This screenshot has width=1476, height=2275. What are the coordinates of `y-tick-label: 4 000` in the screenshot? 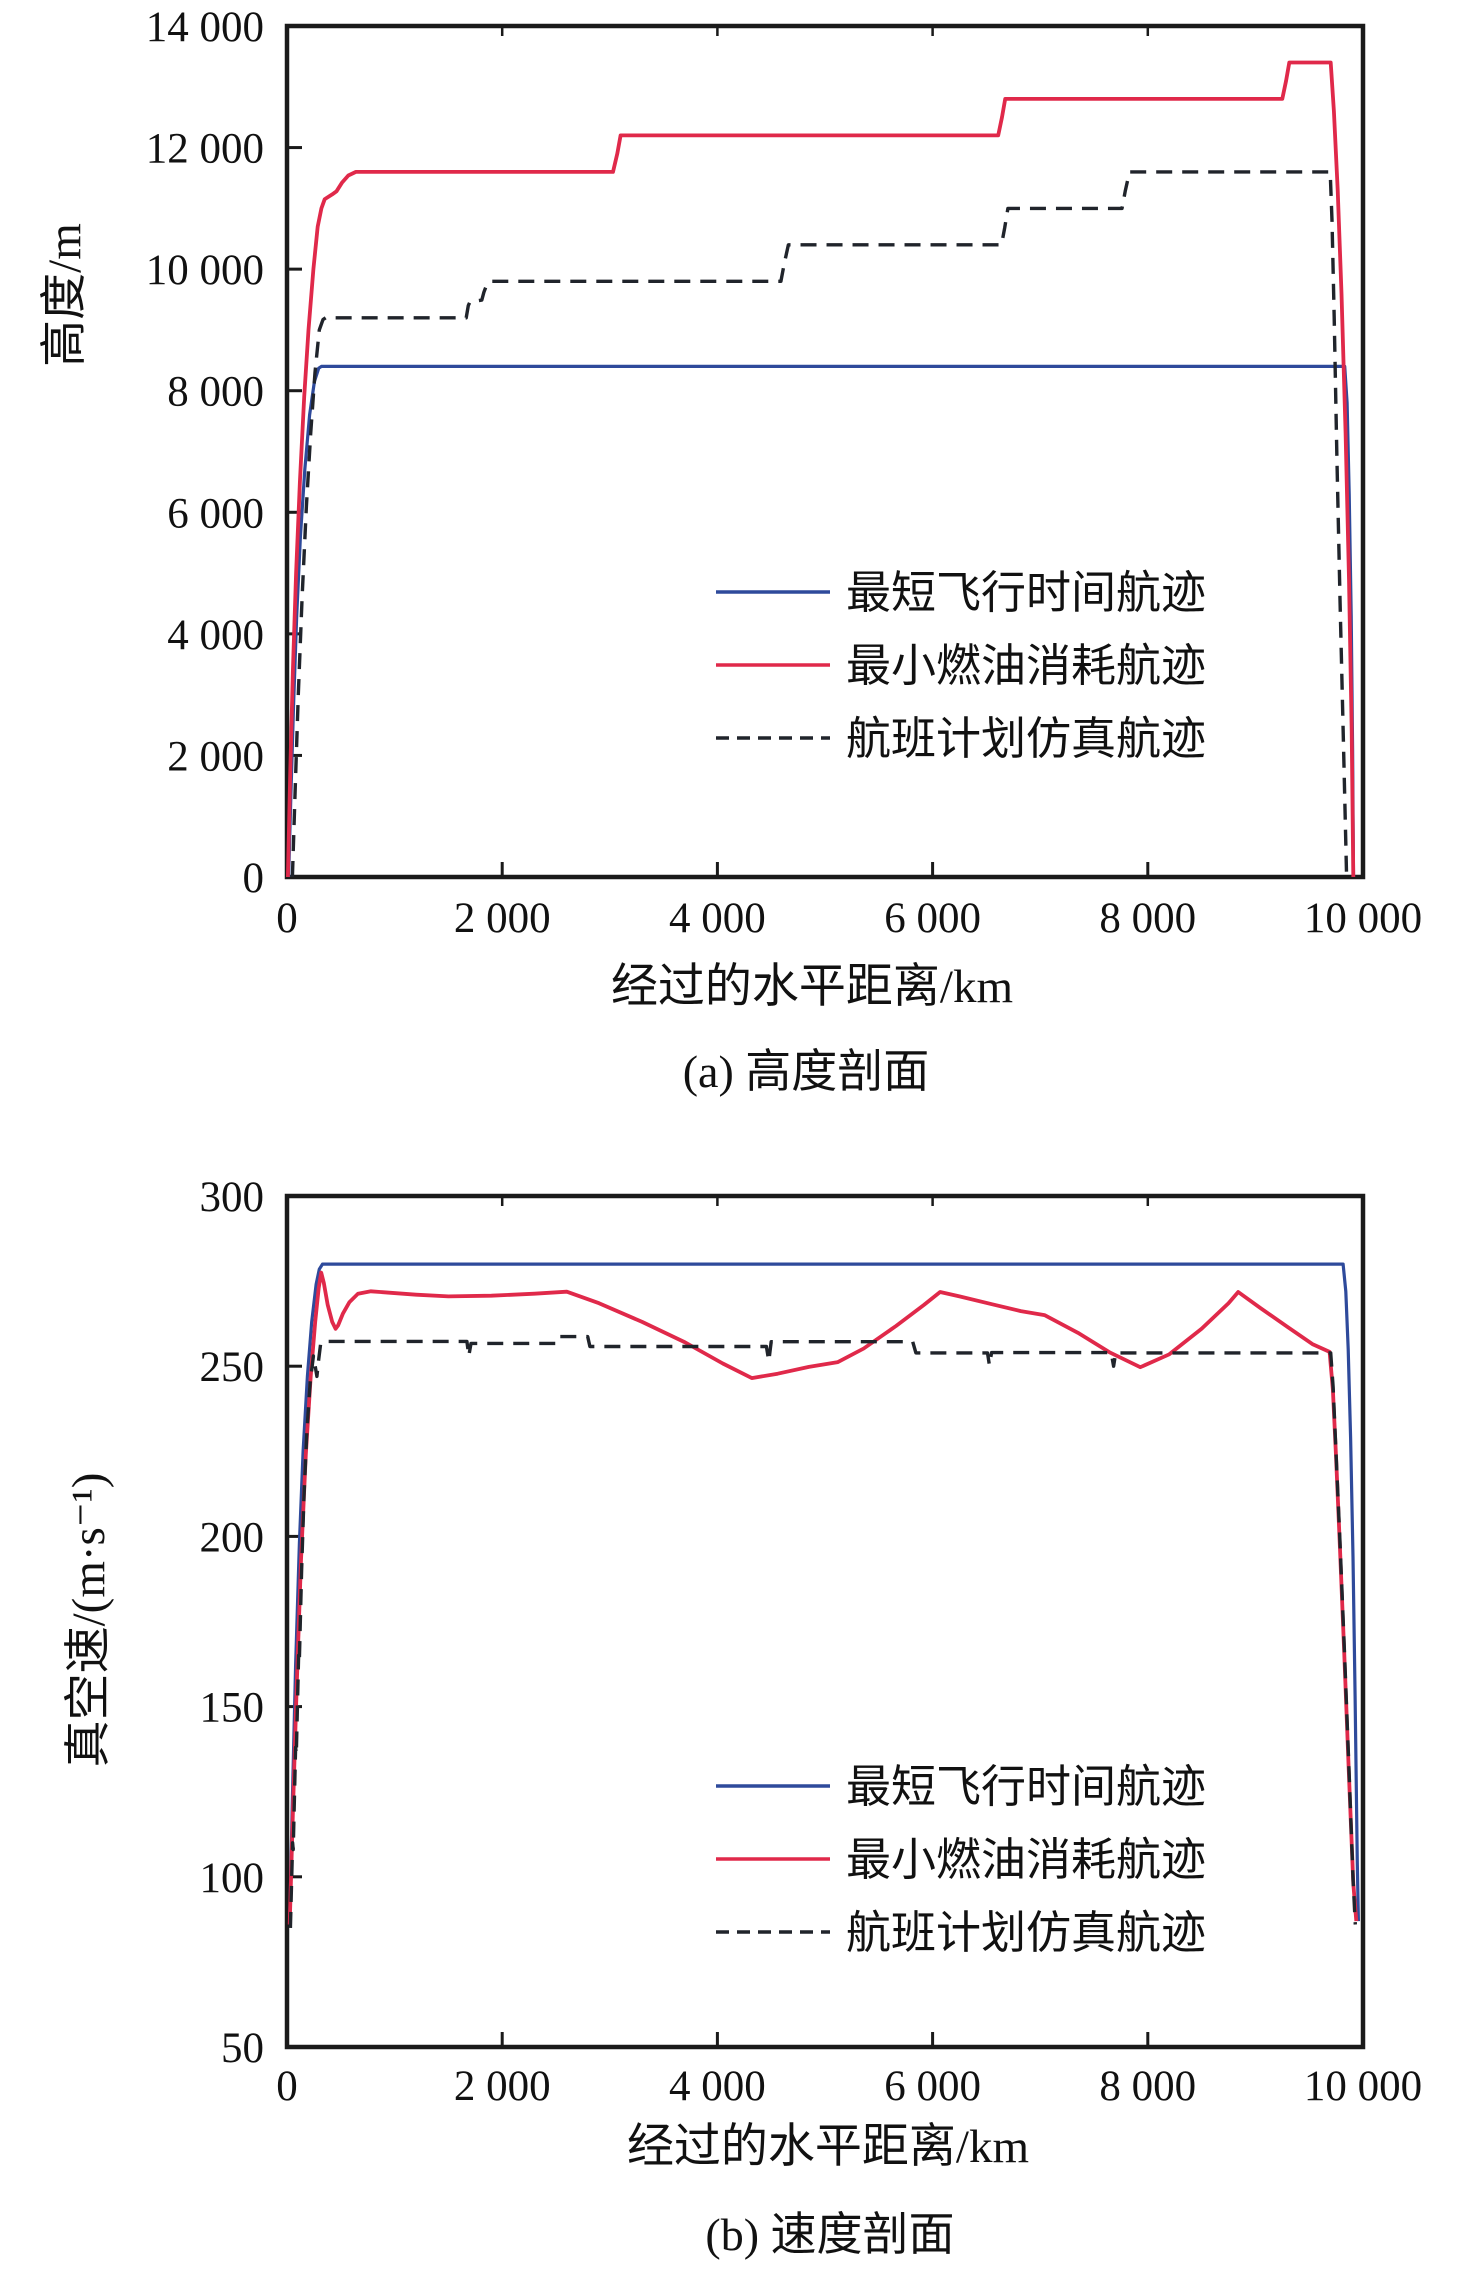 It's located at (215, 635).